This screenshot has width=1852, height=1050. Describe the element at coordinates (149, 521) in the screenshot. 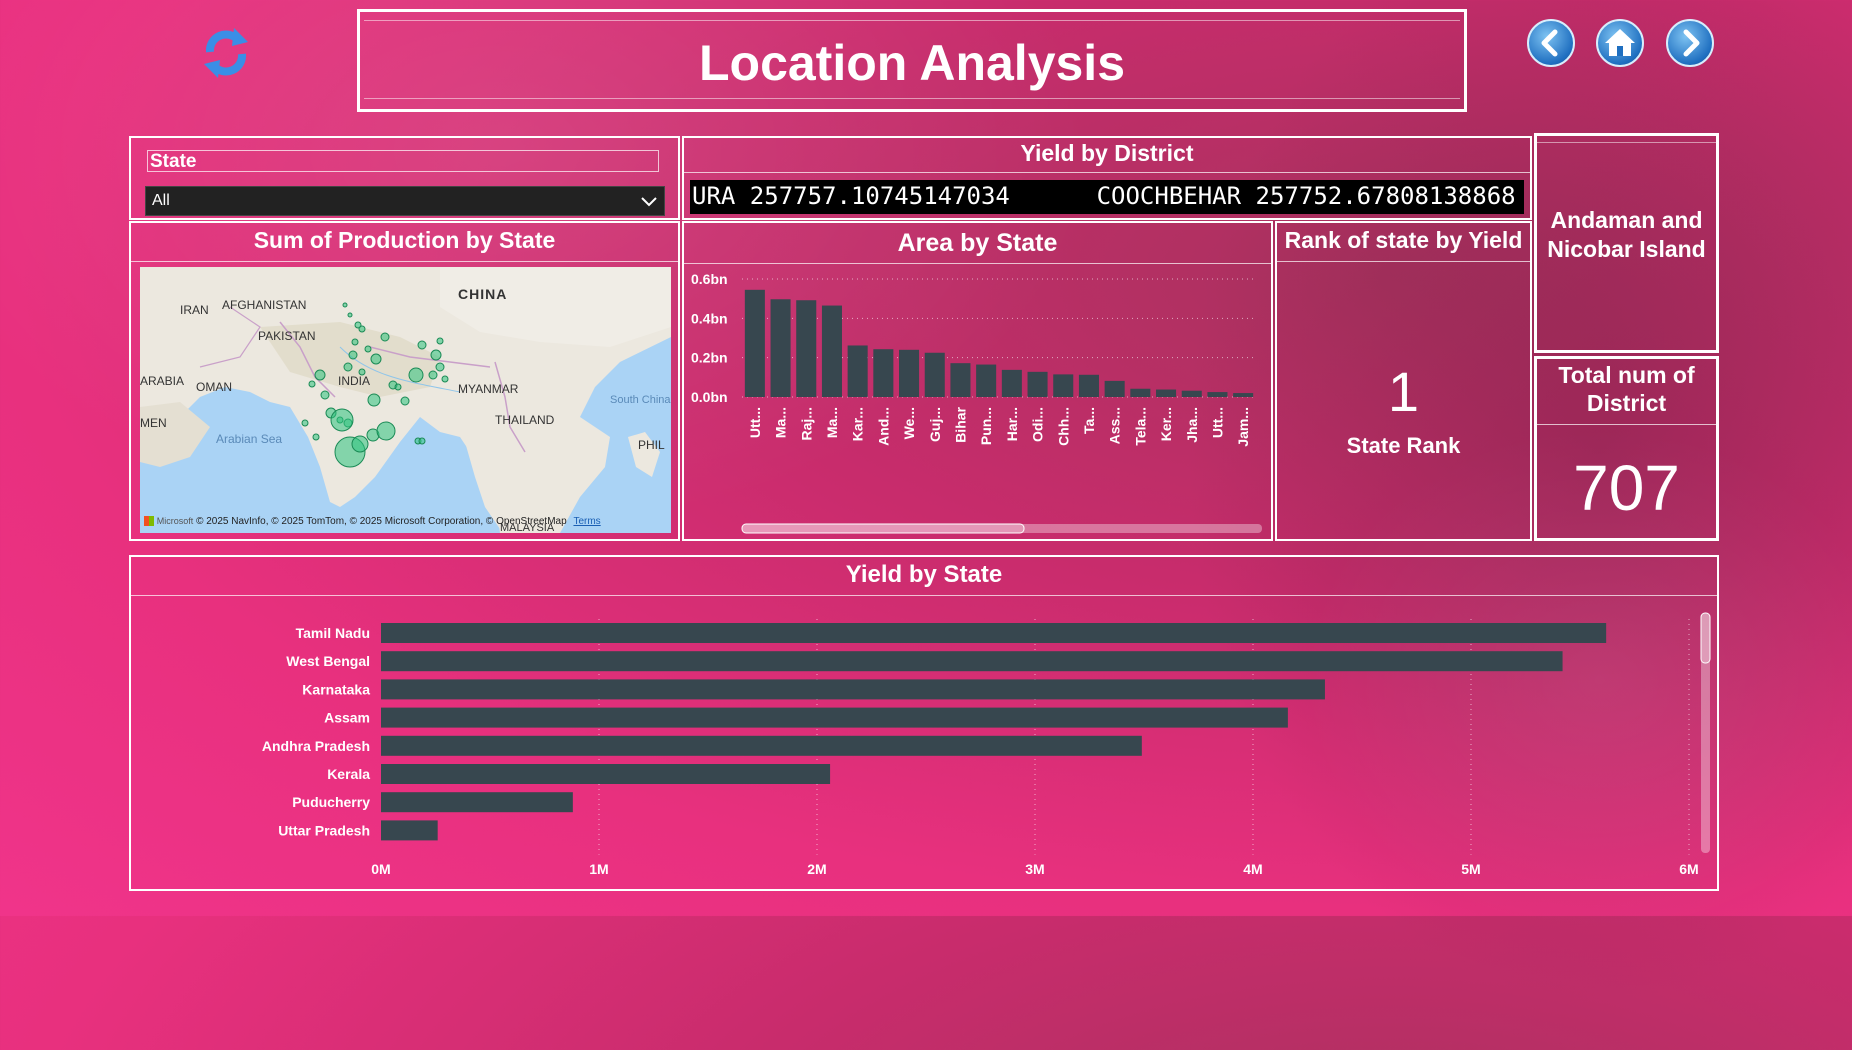

I see `microsoft-logo` at that location.